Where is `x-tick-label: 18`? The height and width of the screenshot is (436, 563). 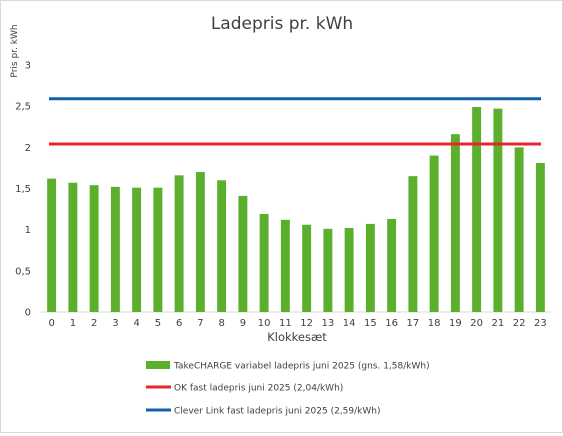 x-tick-label: 18 is located at coordinates (434, 323).